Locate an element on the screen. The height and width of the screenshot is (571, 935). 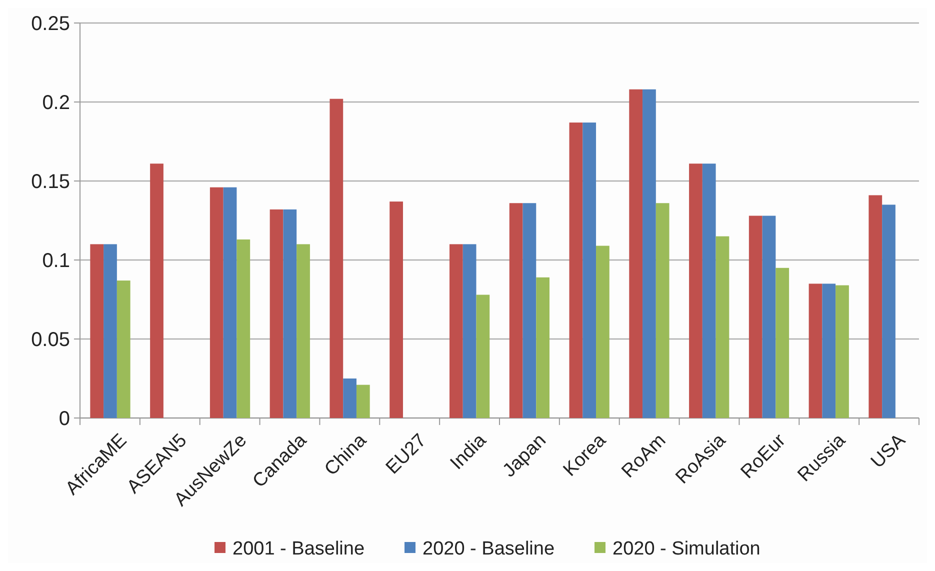
y-tick-label: 0.05 is located at coordinates (50, 340).